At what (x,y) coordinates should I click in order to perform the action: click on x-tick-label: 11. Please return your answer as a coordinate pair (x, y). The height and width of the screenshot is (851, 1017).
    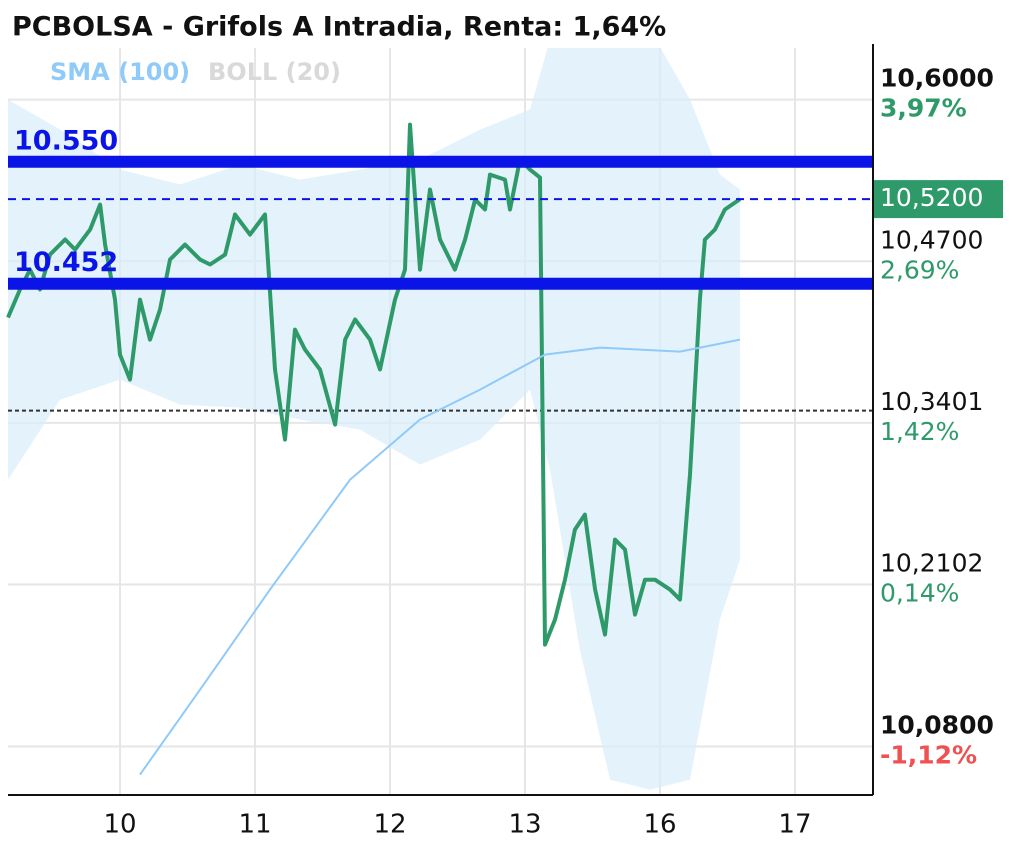
    Looking at the image, I should click on (254, 825).